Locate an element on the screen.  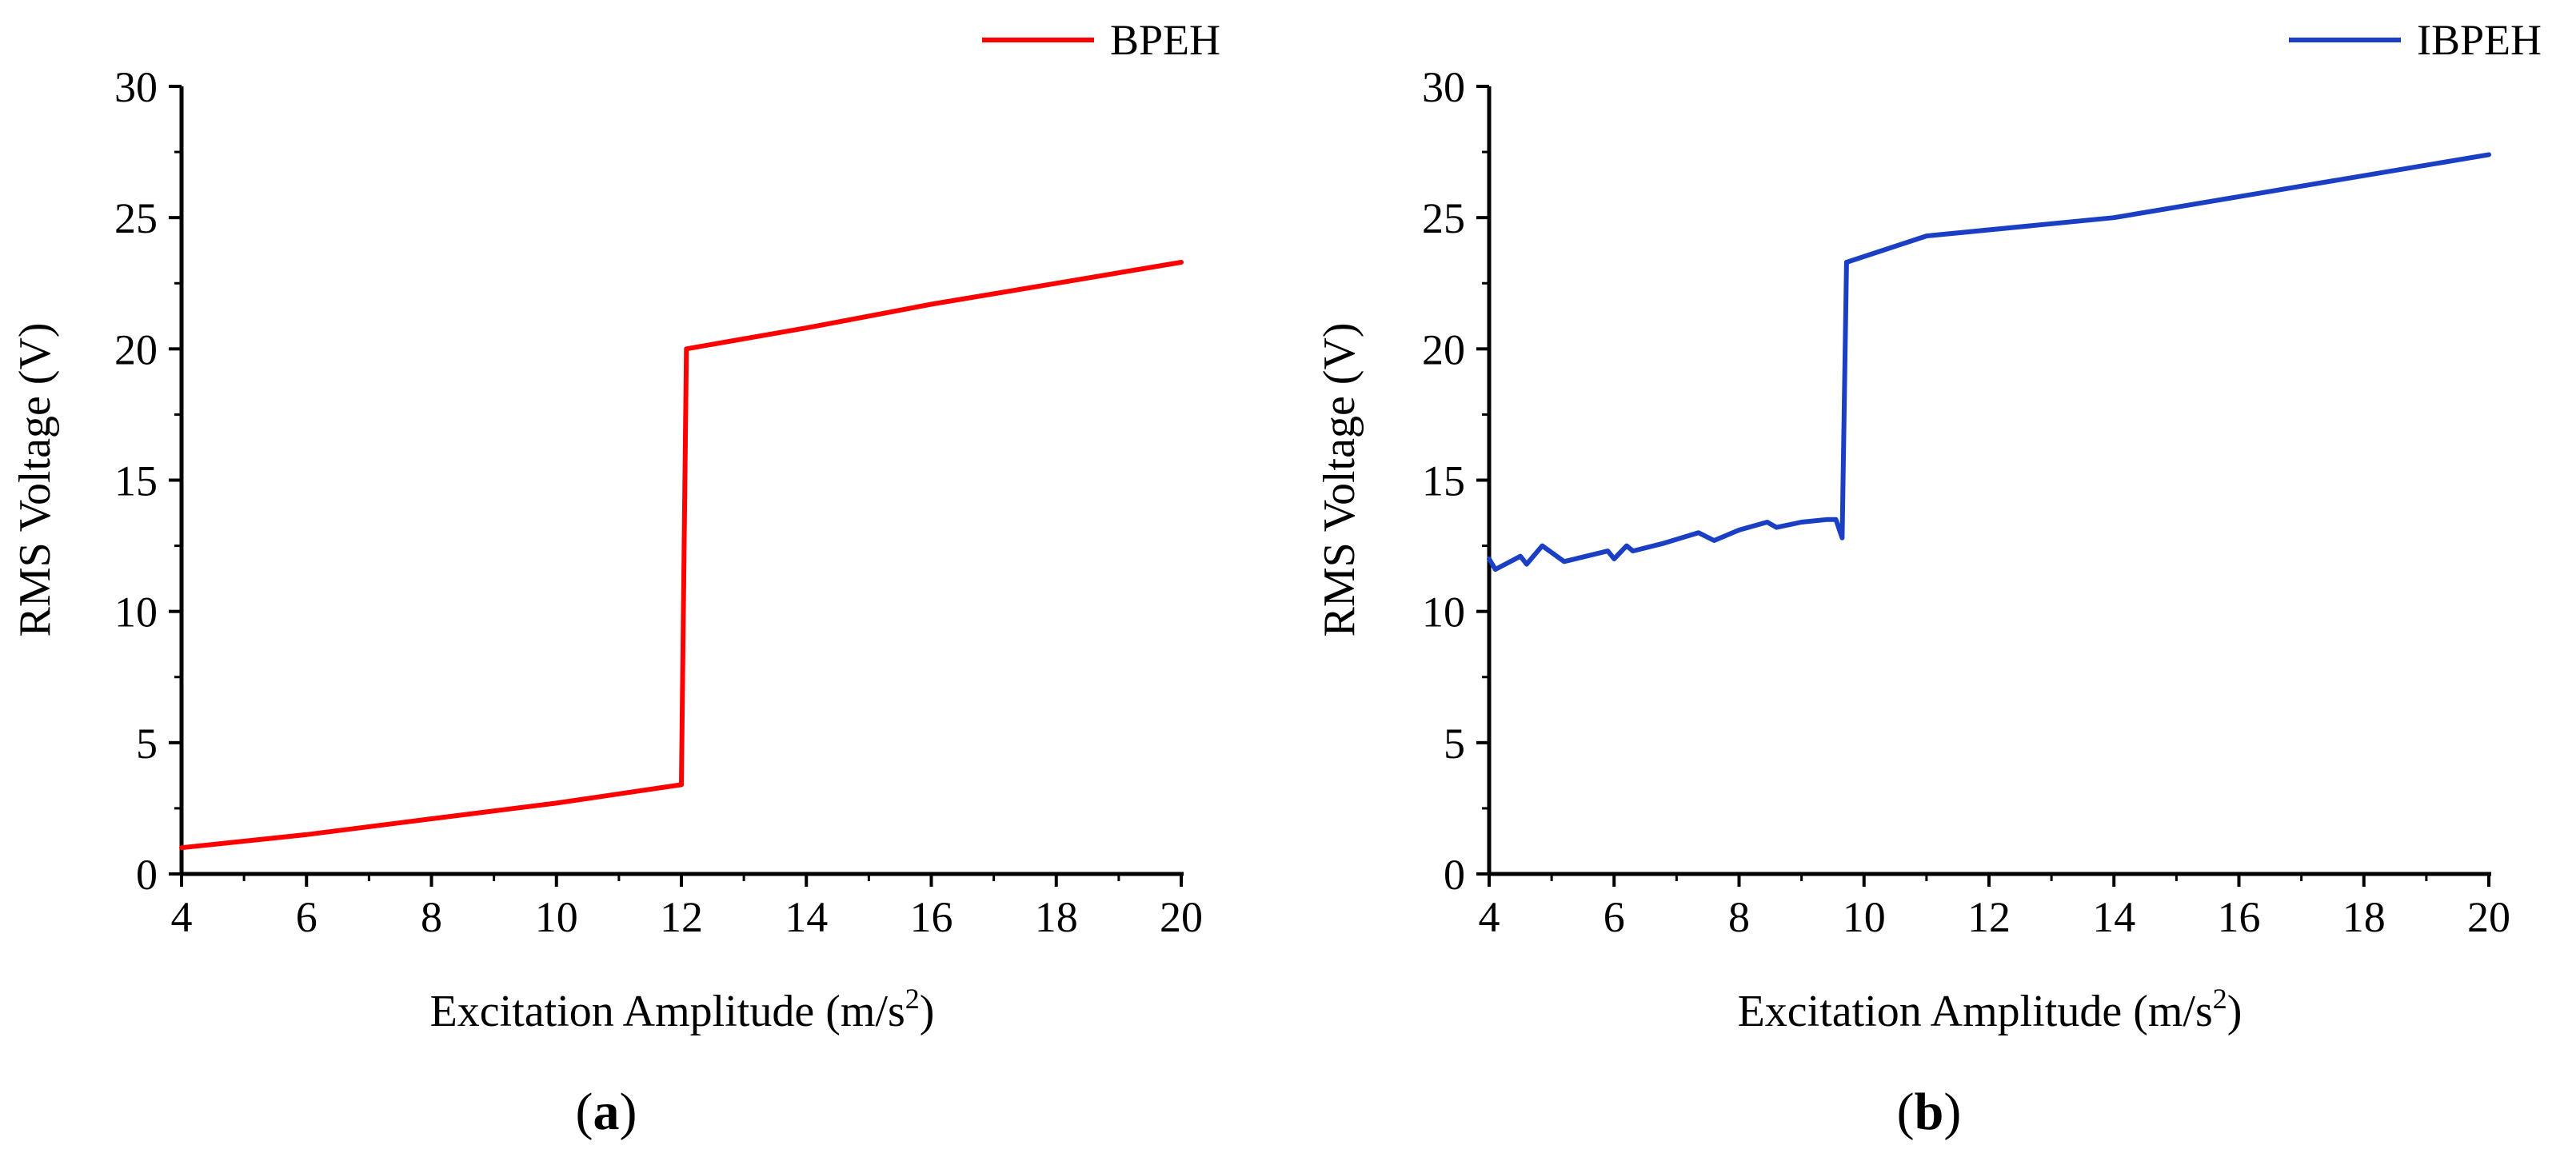
y-axis-title-b: RMS Voltage (V) is located at coordinates (1340, 479).